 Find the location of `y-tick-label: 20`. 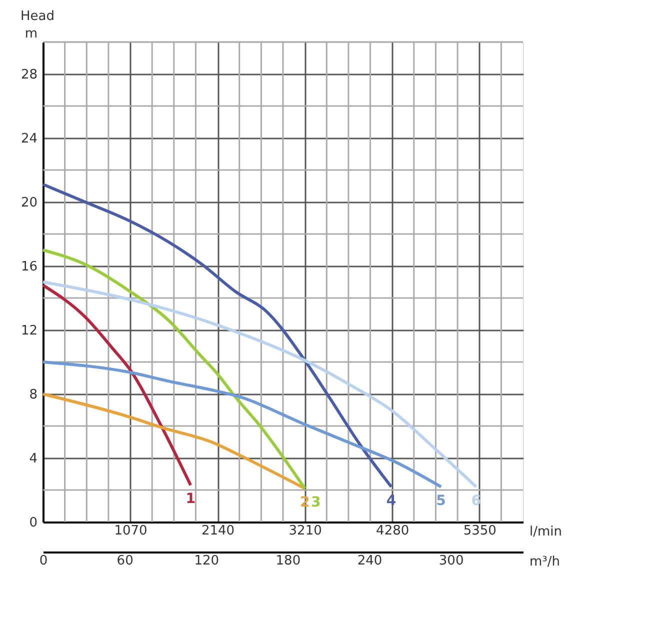

y-tick-label: 20 is located at coordinates (29, 203).